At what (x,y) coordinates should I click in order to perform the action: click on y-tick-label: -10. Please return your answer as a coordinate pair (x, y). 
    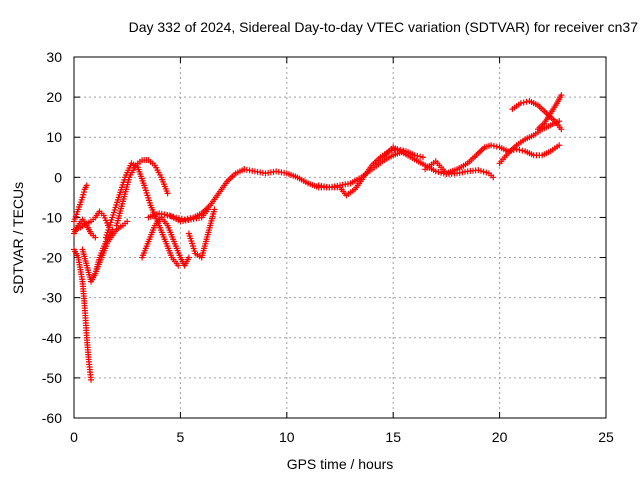
    Looking at the image, I should click on (52, 217).